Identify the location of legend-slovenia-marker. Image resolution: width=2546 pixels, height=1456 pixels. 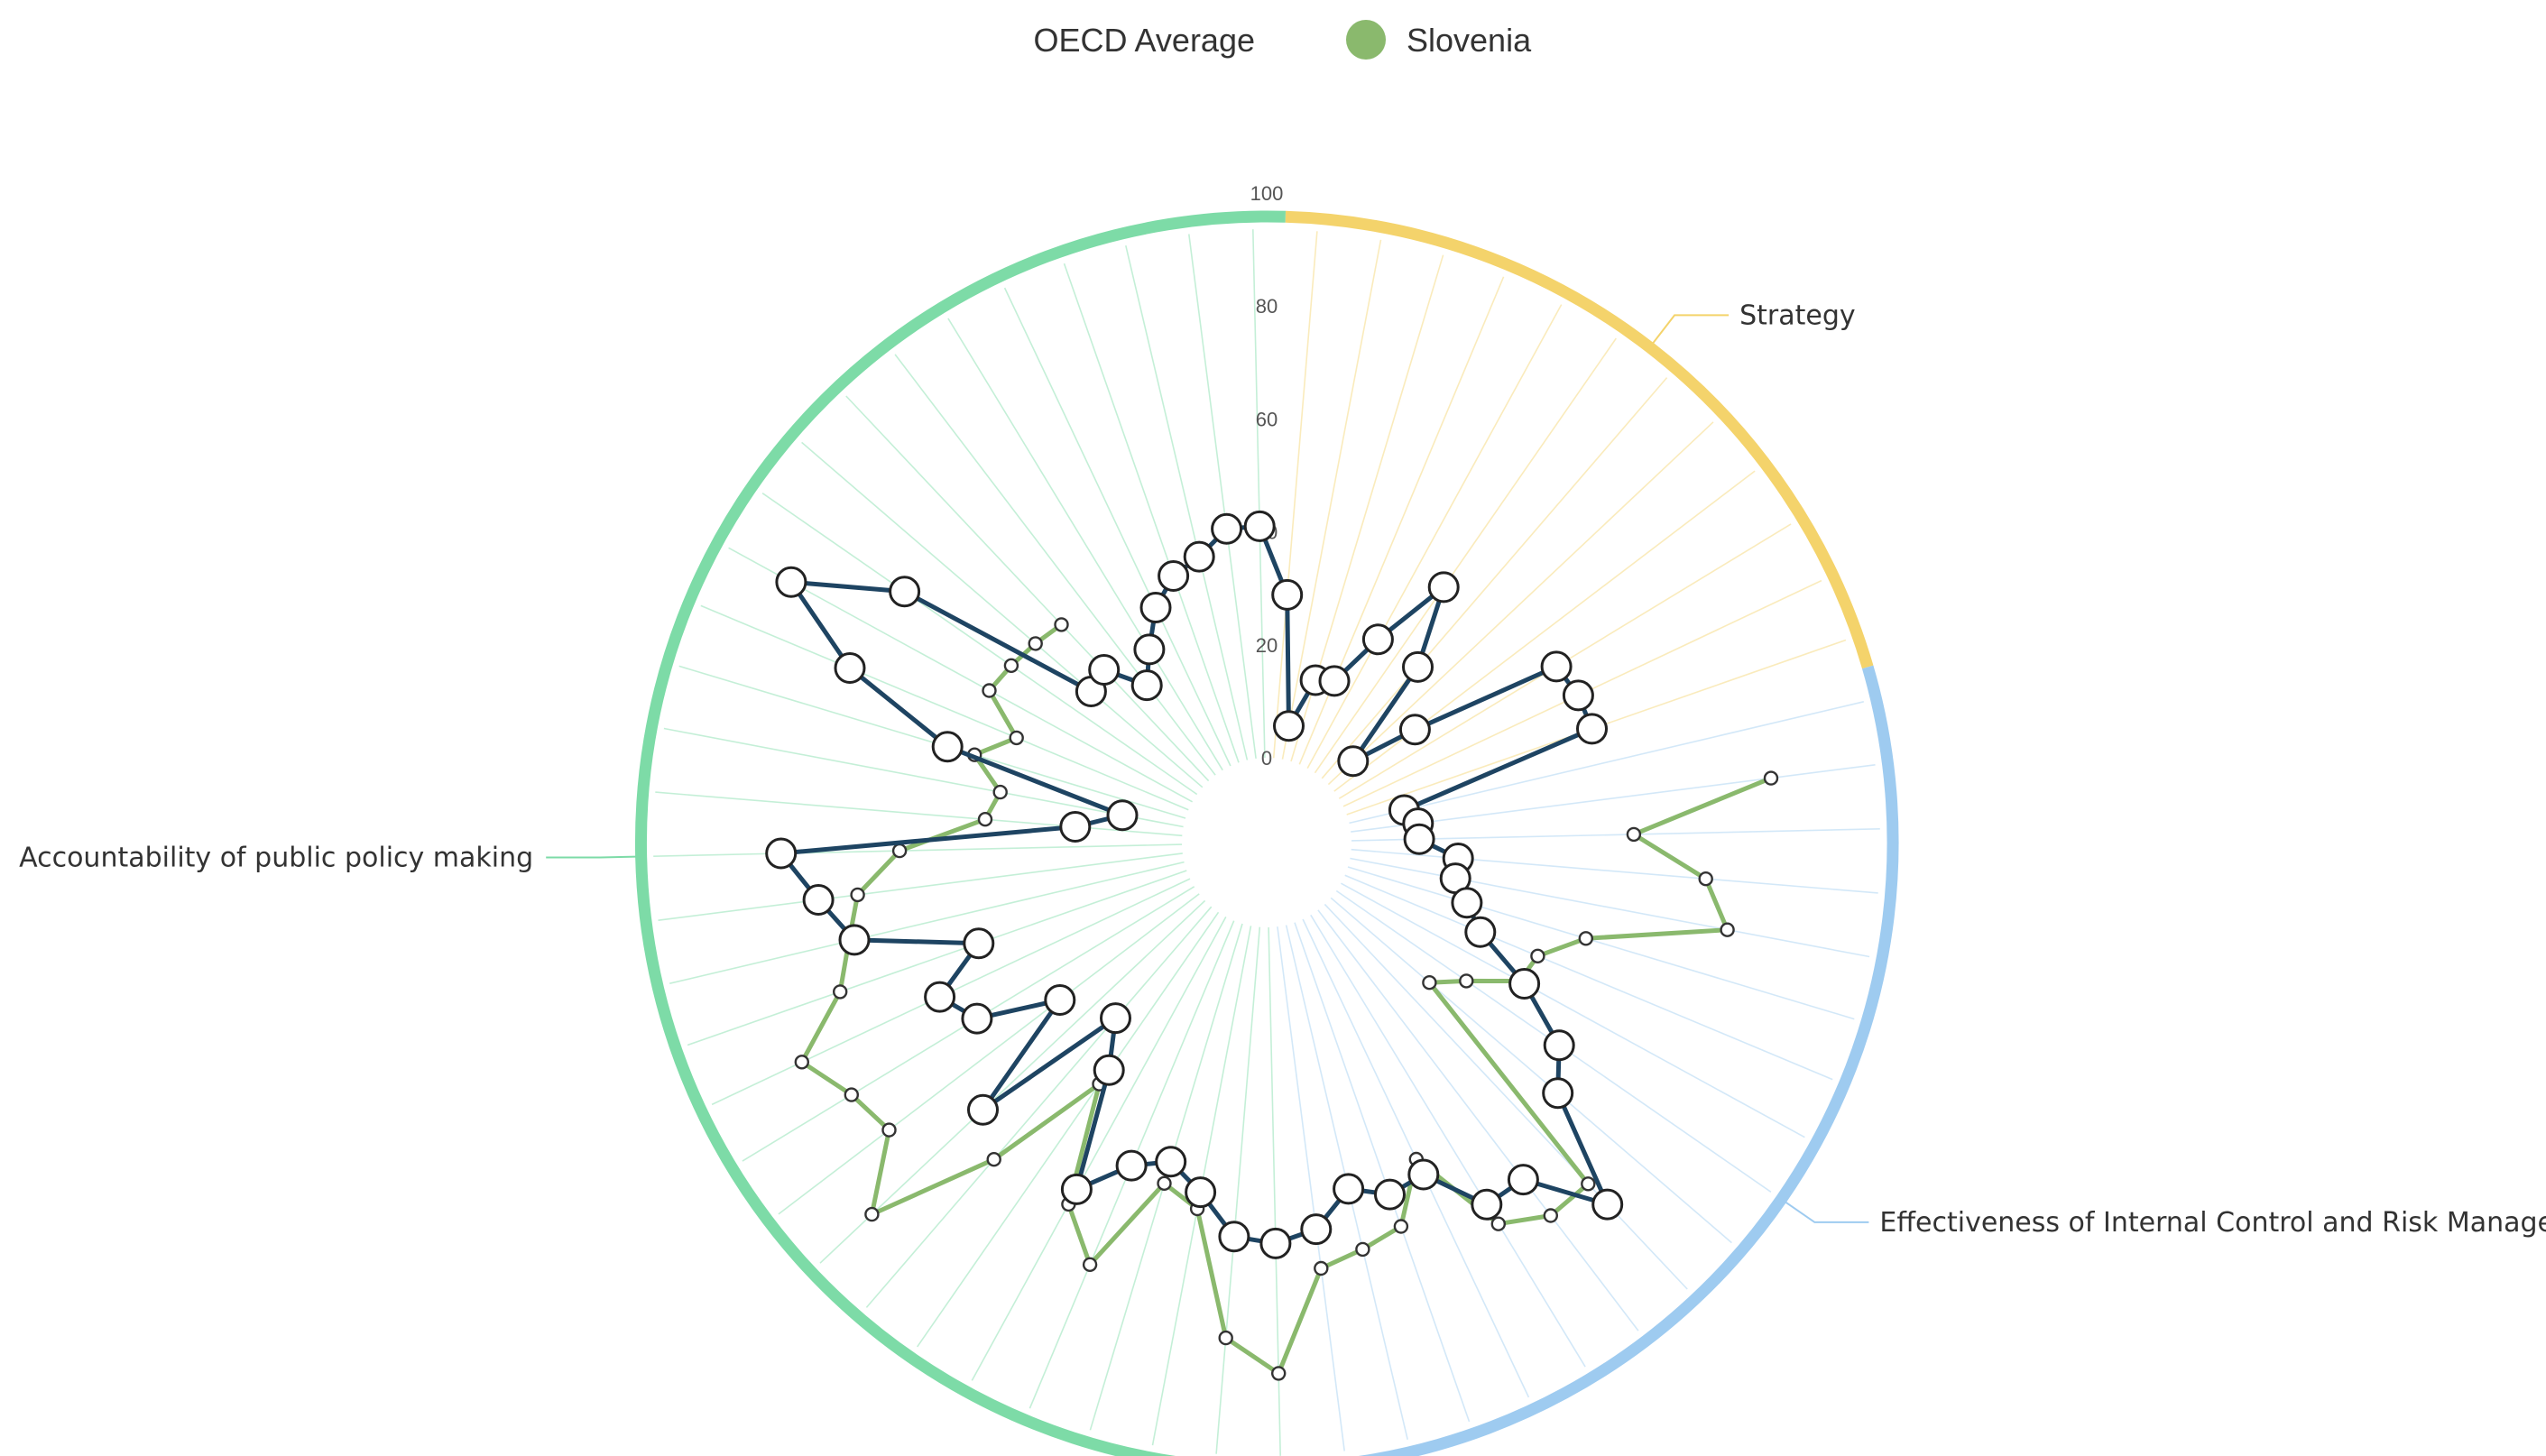
(1366, 40).